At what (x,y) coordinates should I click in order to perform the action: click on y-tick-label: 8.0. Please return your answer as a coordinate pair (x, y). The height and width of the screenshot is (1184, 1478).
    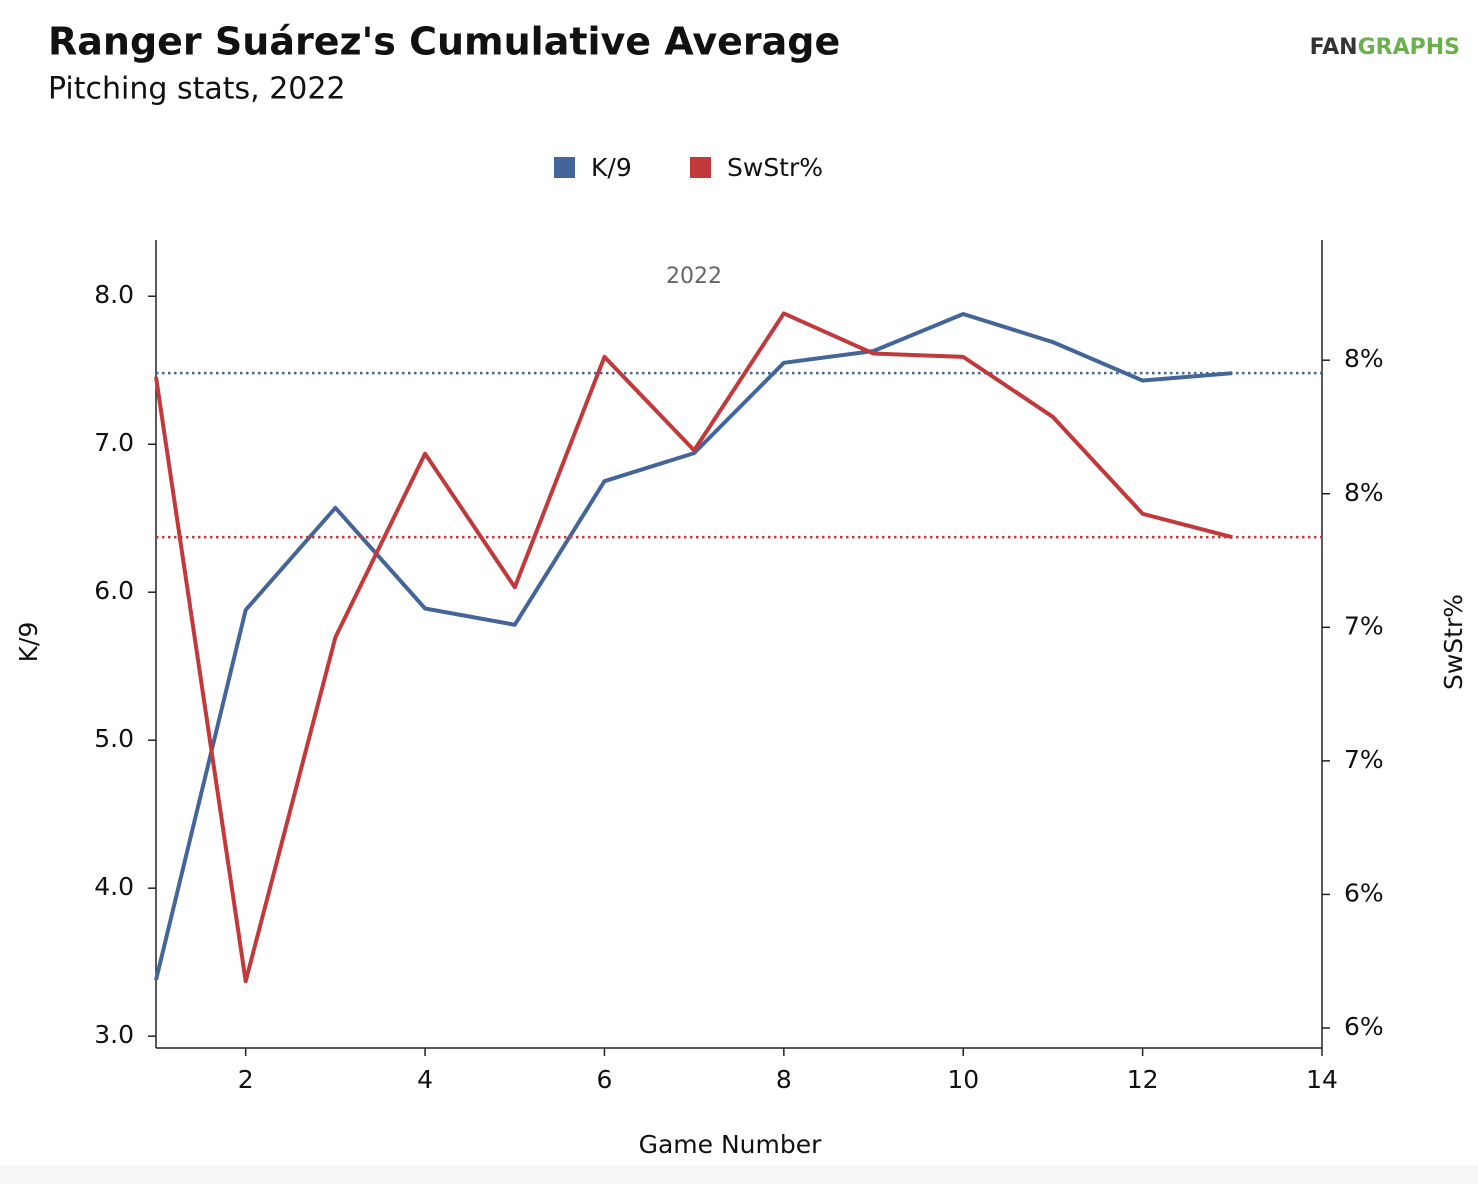
    Looking at the image, I should click on (114, 294).